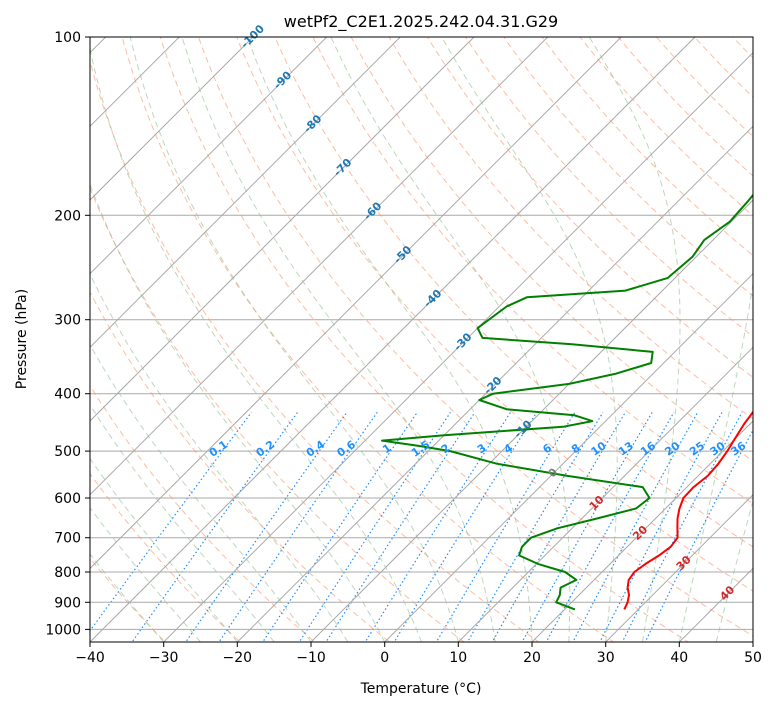 Image resolution: width=775 pixels, height=708 pixels. What do you see at coordinates (63, 630) in the screenshot?
I see `y-tick-label: 1000` at bounding box center [63, 630].